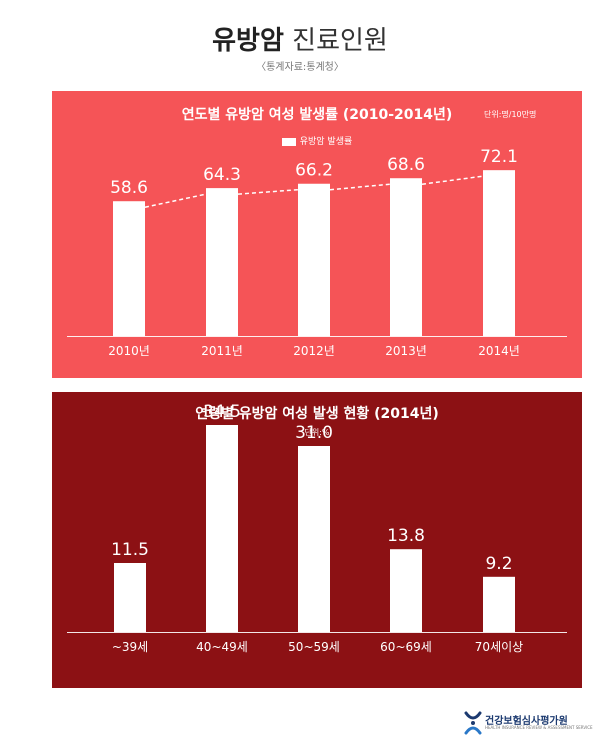 The width and height of the screenshot is (600, 744). Describe the element at coordinates (129, 351) in the screenshot. I see `category-label: 2010년` at that location.